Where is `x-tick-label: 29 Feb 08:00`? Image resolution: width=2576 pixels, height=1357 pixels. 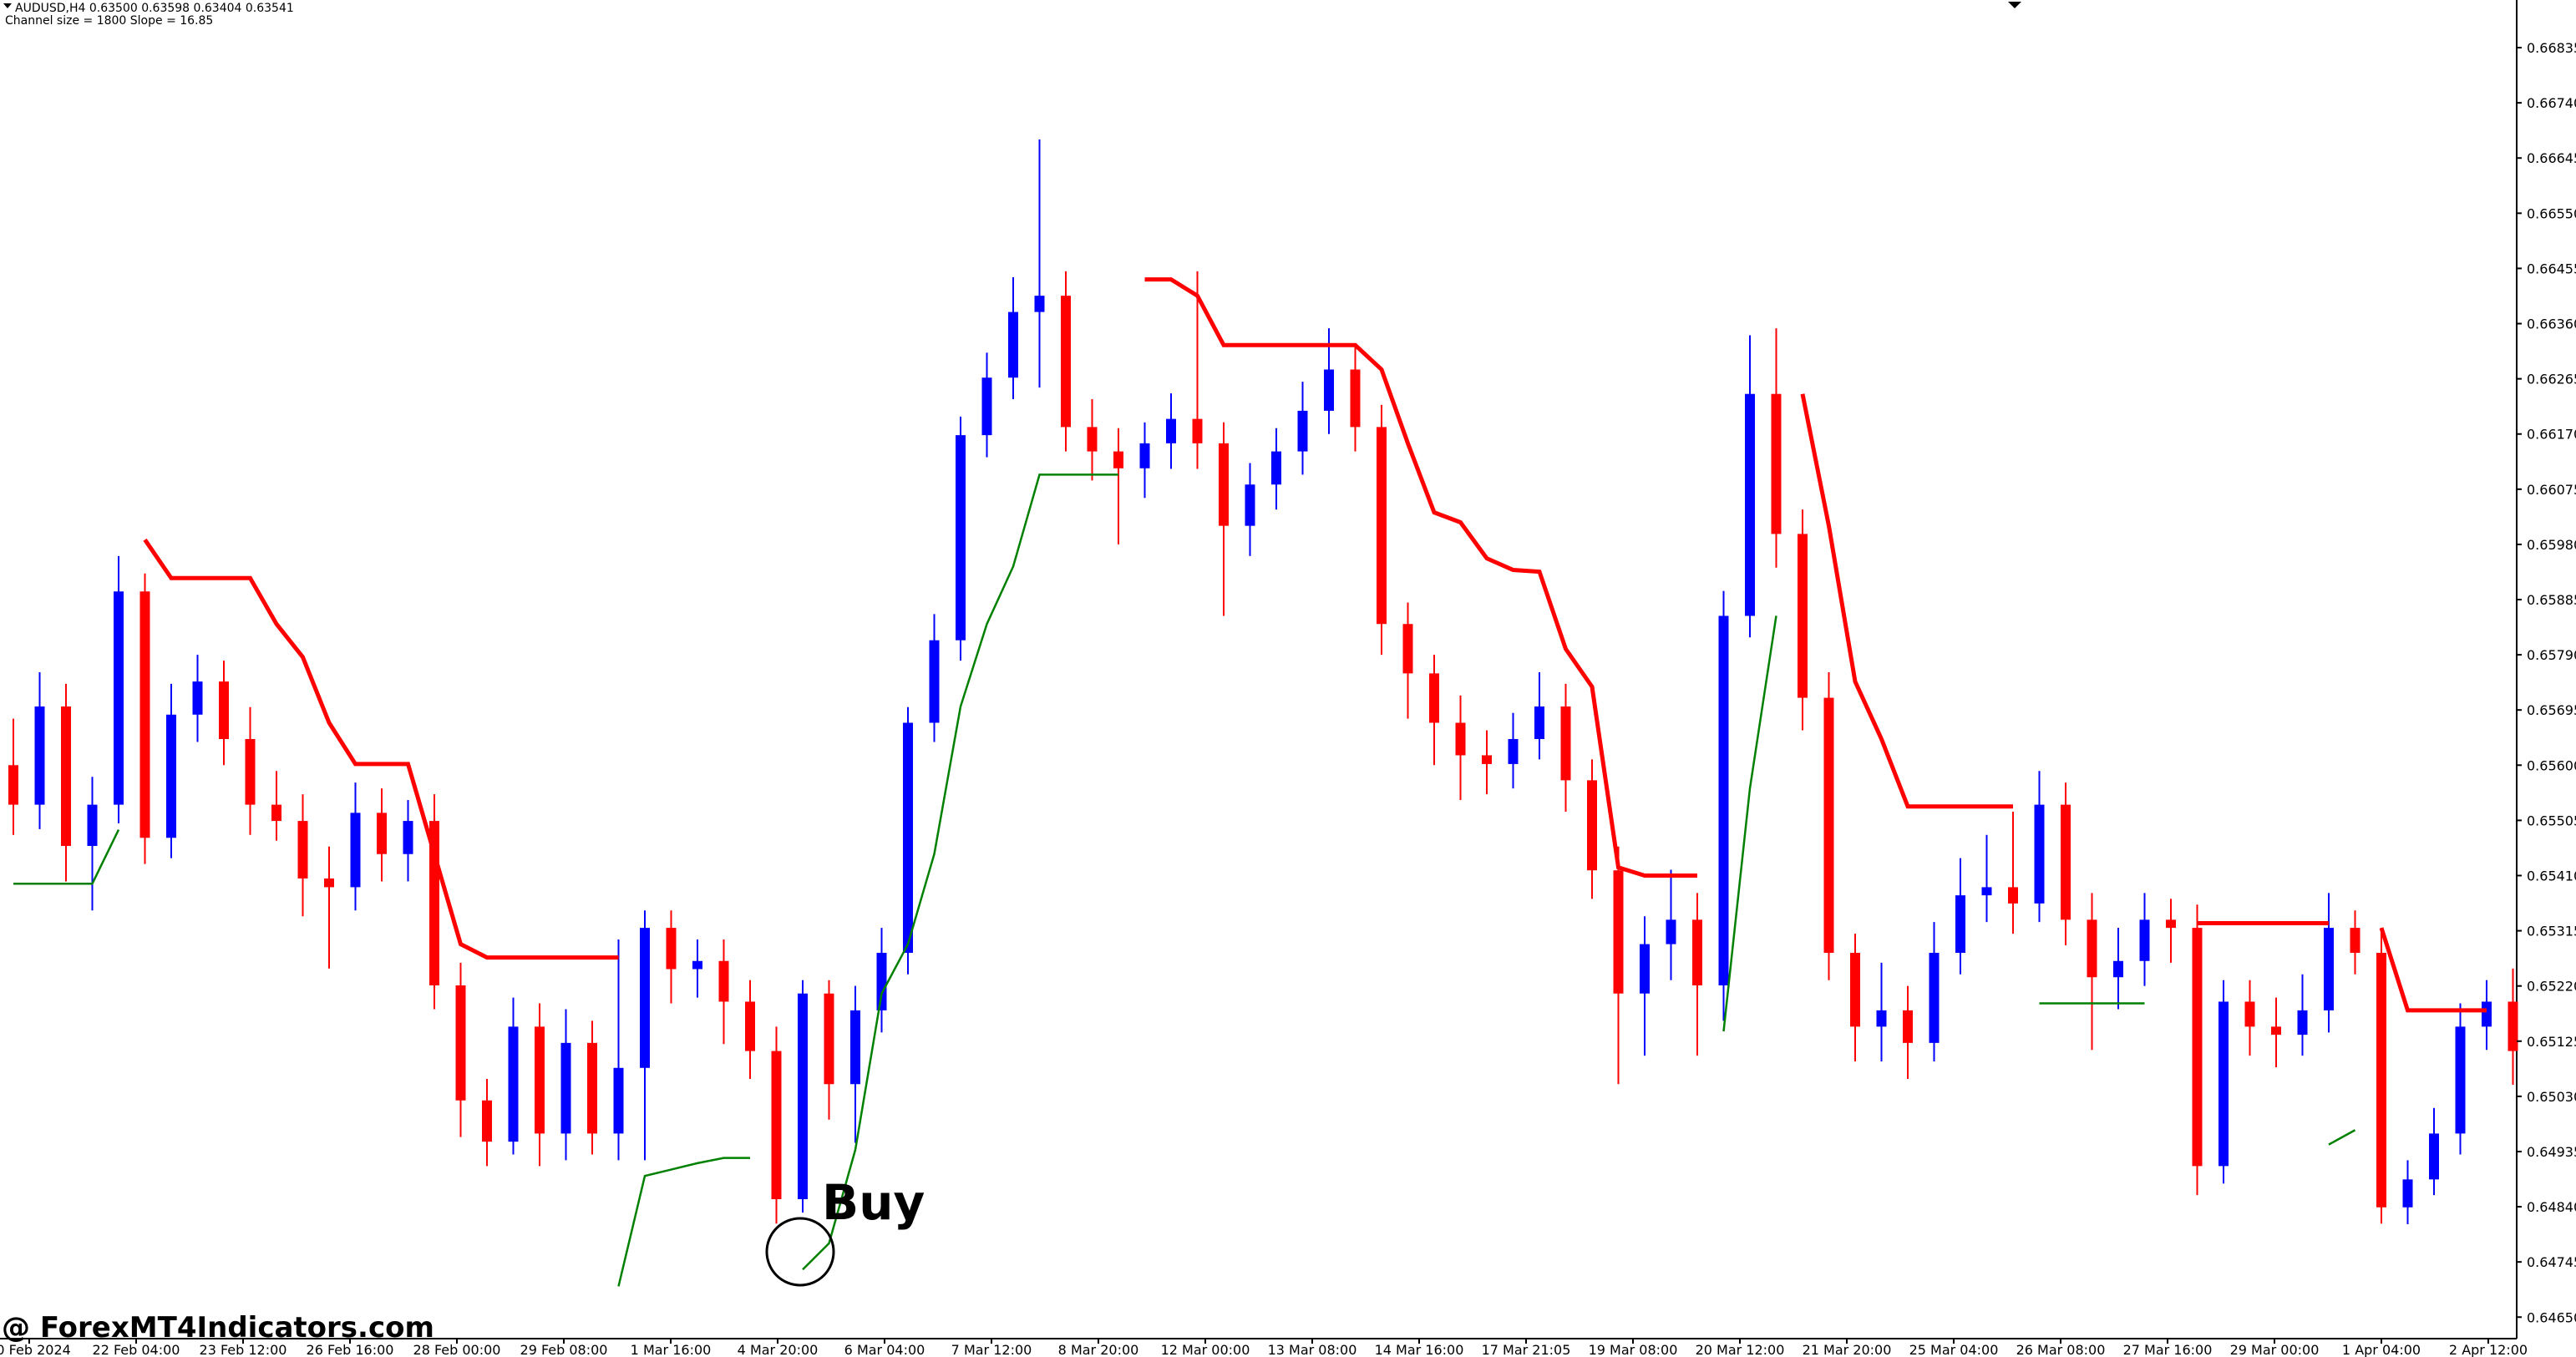
x-tick-label: 29 Feb 08:00 is located at coordinates (564, 1349).